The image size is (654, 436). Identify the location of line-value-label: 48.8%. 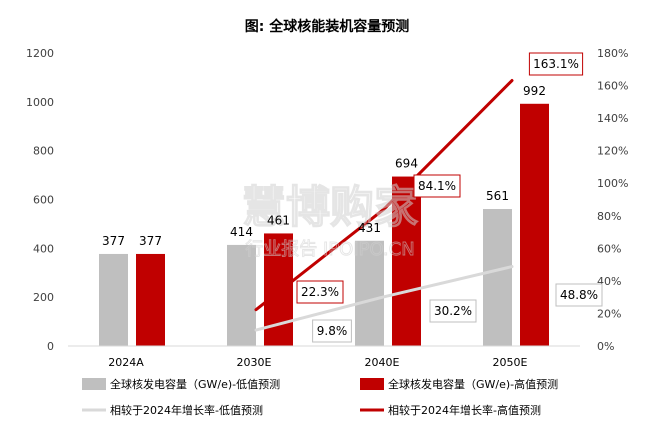
(579, 295).